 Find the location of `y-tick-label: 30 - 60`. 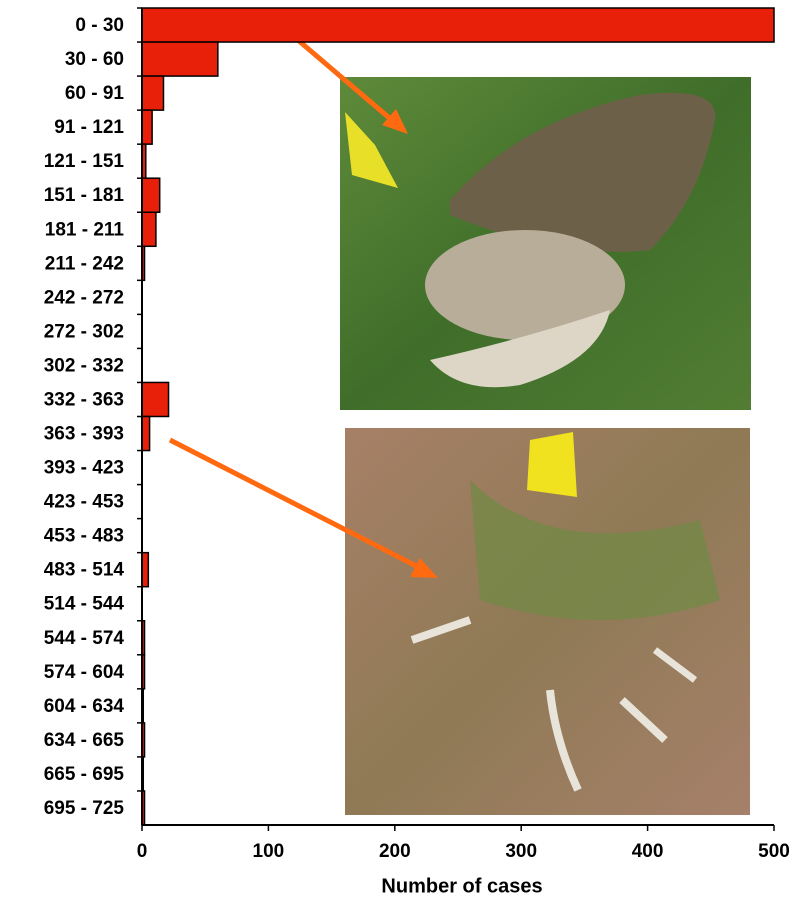

y-tick-label: 30 - 60 is located at coordinates (94, 59).